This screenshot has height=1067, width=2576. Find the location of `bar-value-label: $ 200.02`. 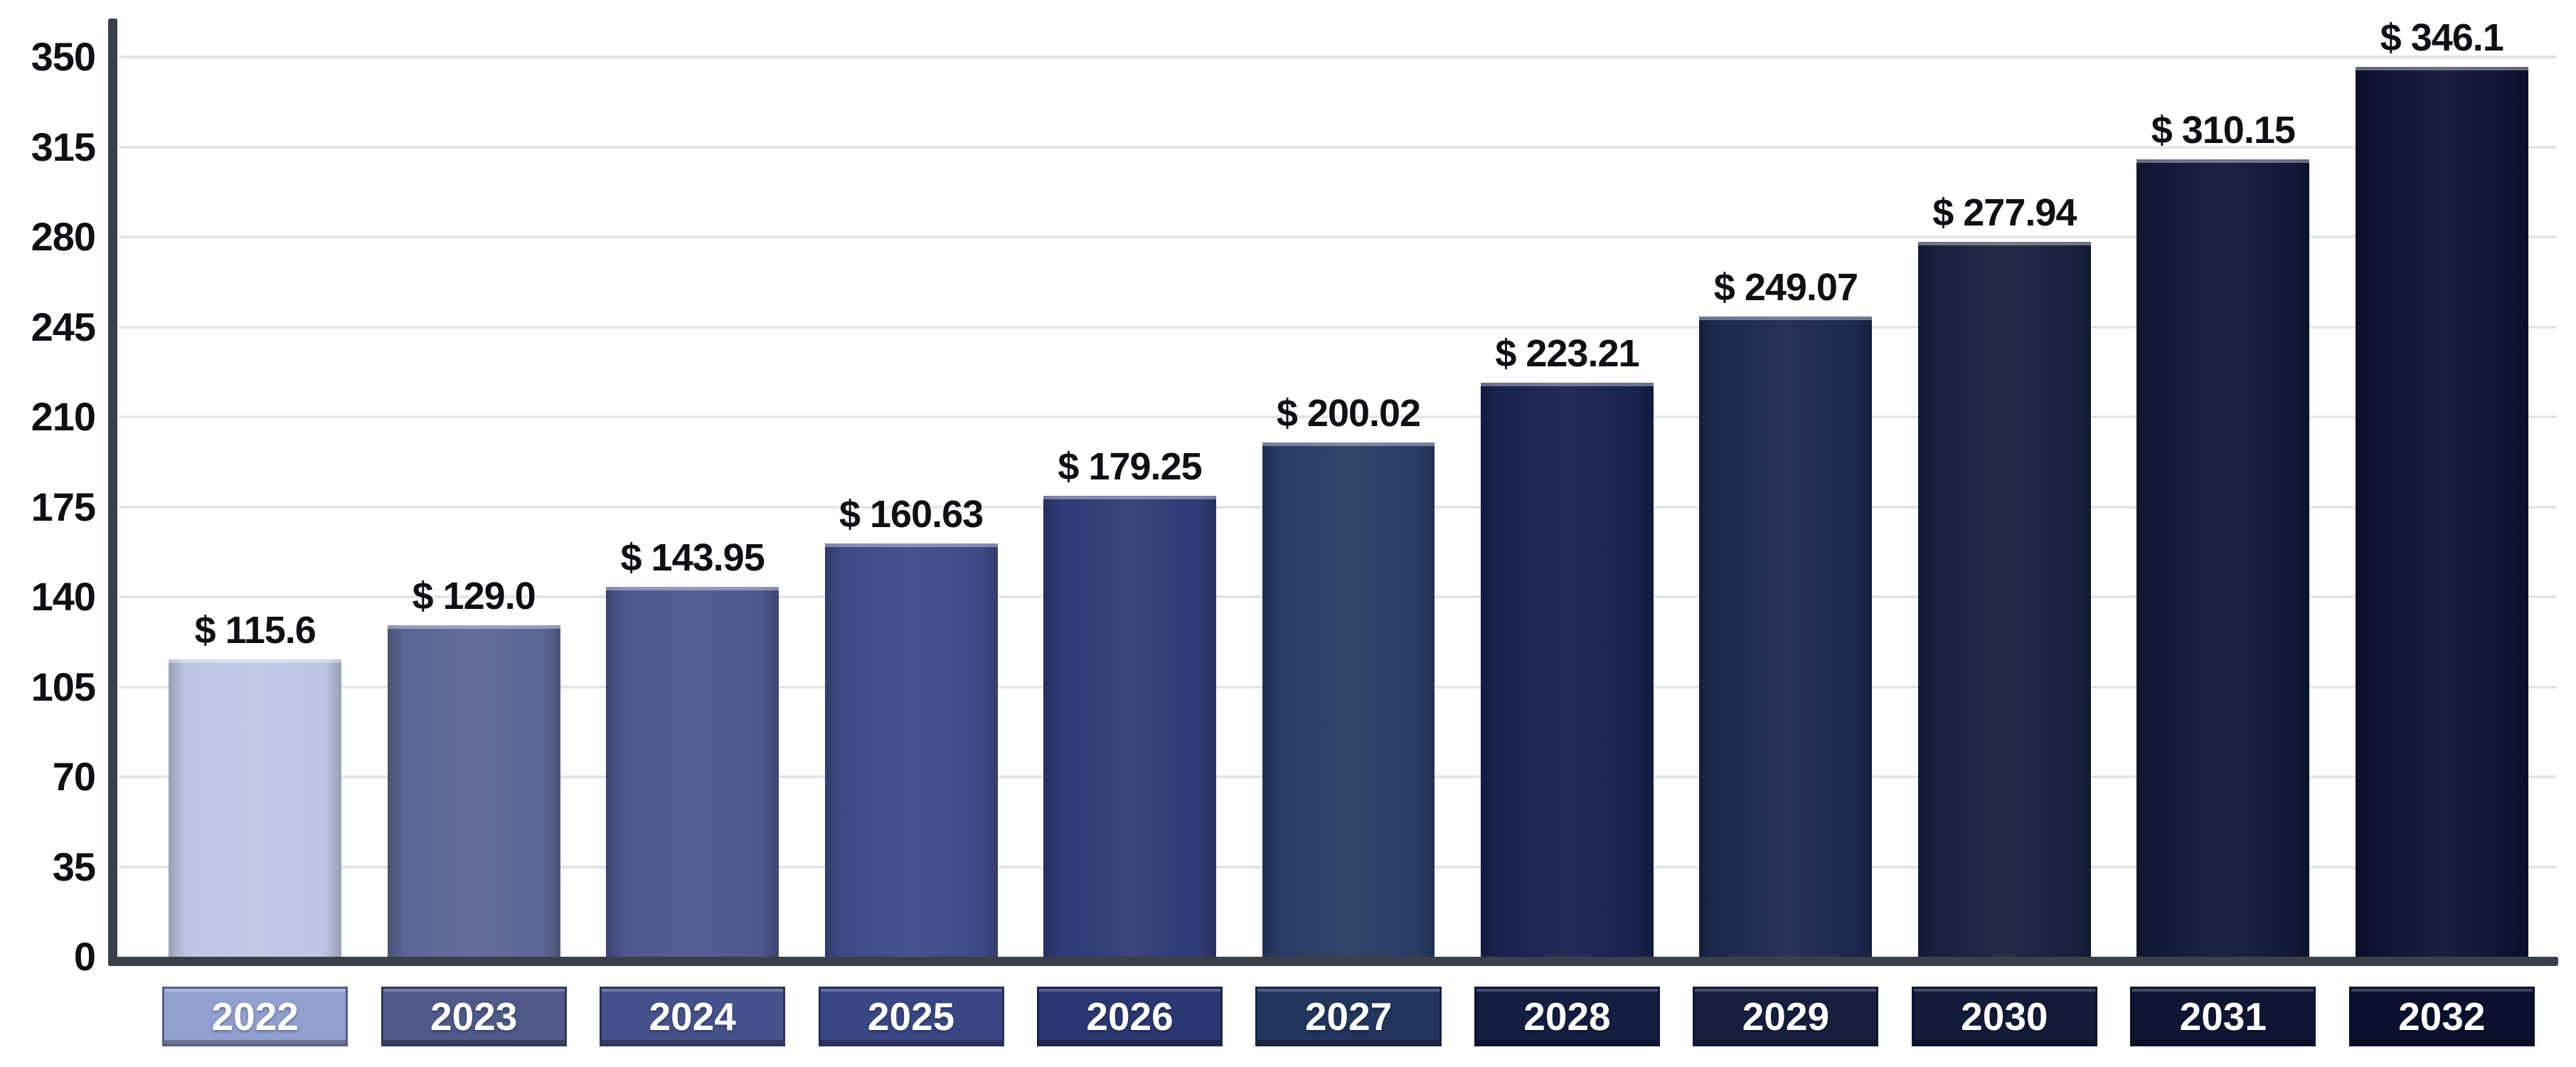

bar-value-label: $ 200.02 is located at coordinates (1348, 413).